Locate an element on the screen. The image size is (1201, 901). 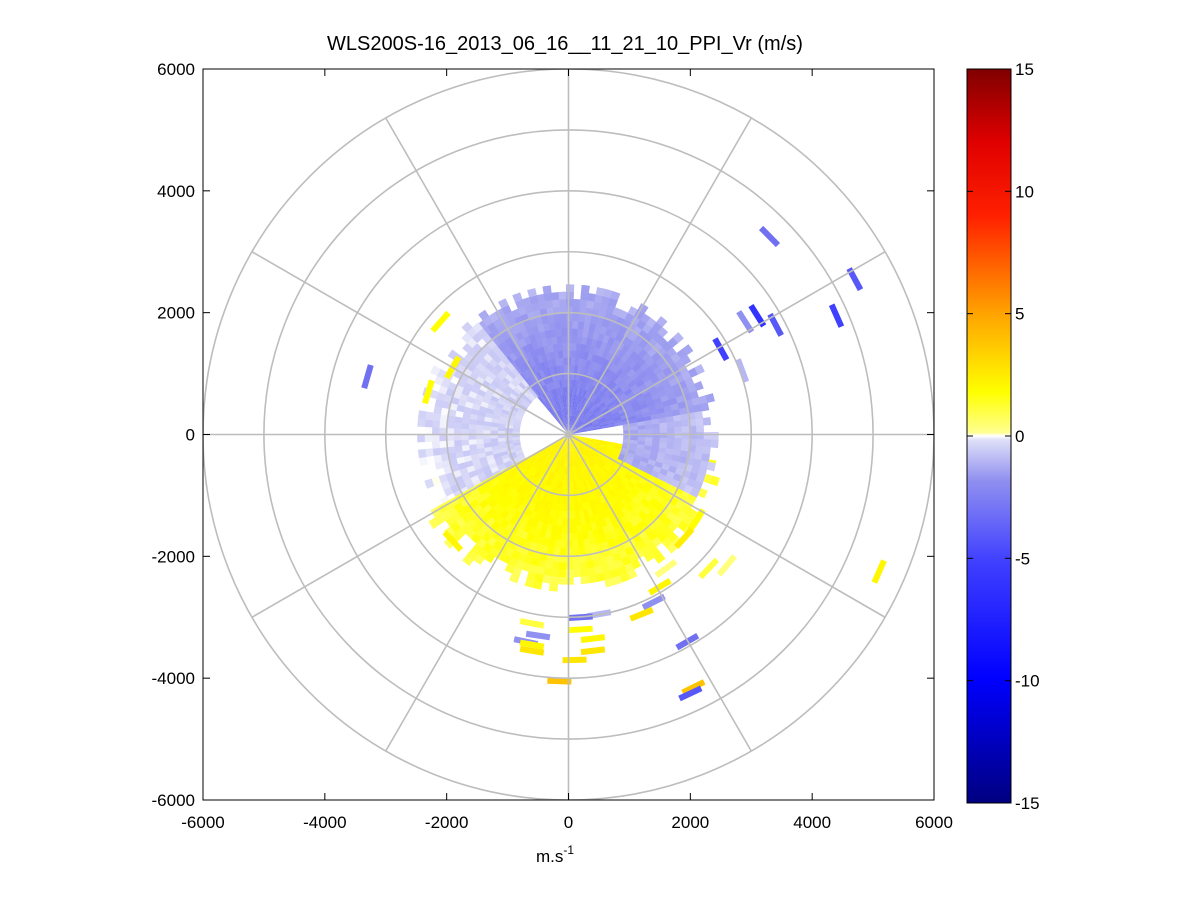
y-tick-label: -4000 is located at coordinates (173, 678).